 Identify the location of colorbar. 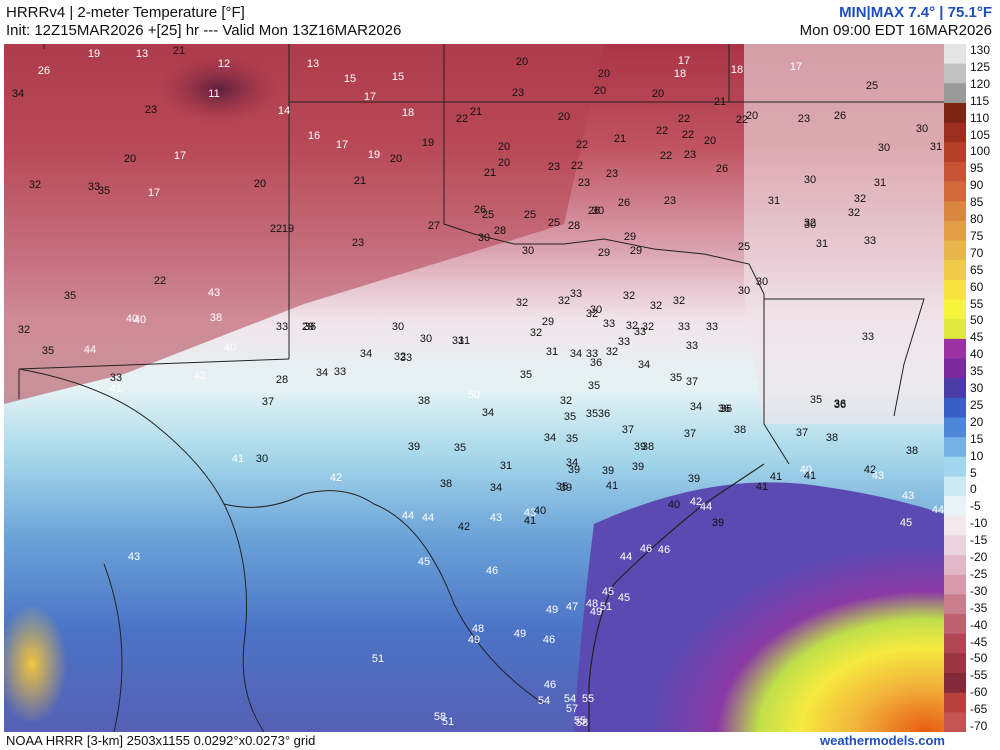
(955, 388).